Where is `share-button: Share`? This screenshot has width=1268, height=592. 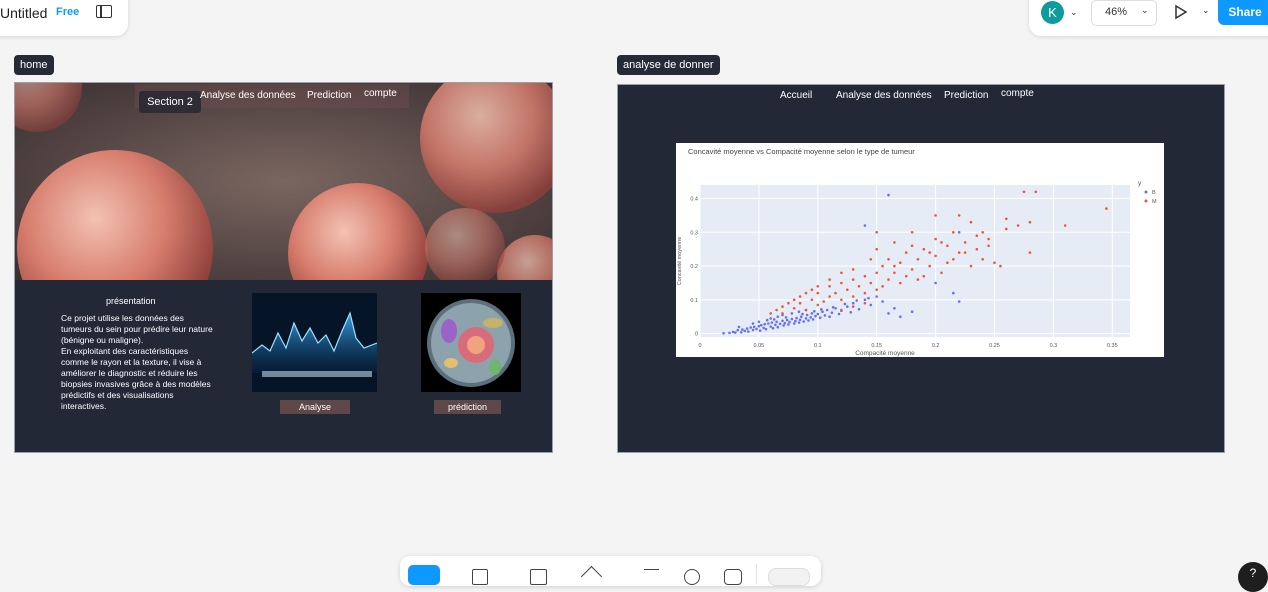 share-button: Share is located at coordinates (1243, 12).